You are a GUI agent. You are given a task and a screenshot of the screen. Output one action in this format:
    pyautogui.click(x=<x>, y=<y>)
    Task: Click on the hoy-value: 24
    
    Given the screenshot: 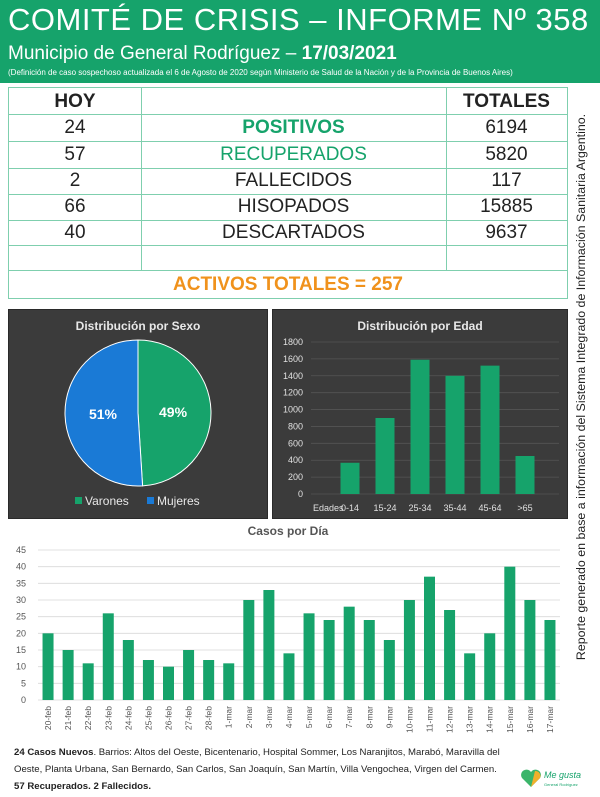 What is the action you would take?
    pyautogui.click(x=75, y=127)
    